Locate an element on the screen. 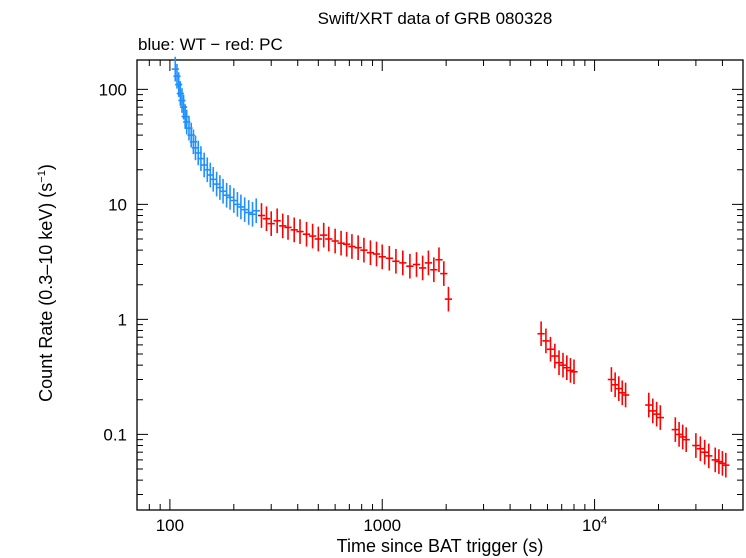 This screenshot has width=746, height=558. y-tick-label: 1 is located at coordinates (122, 319).